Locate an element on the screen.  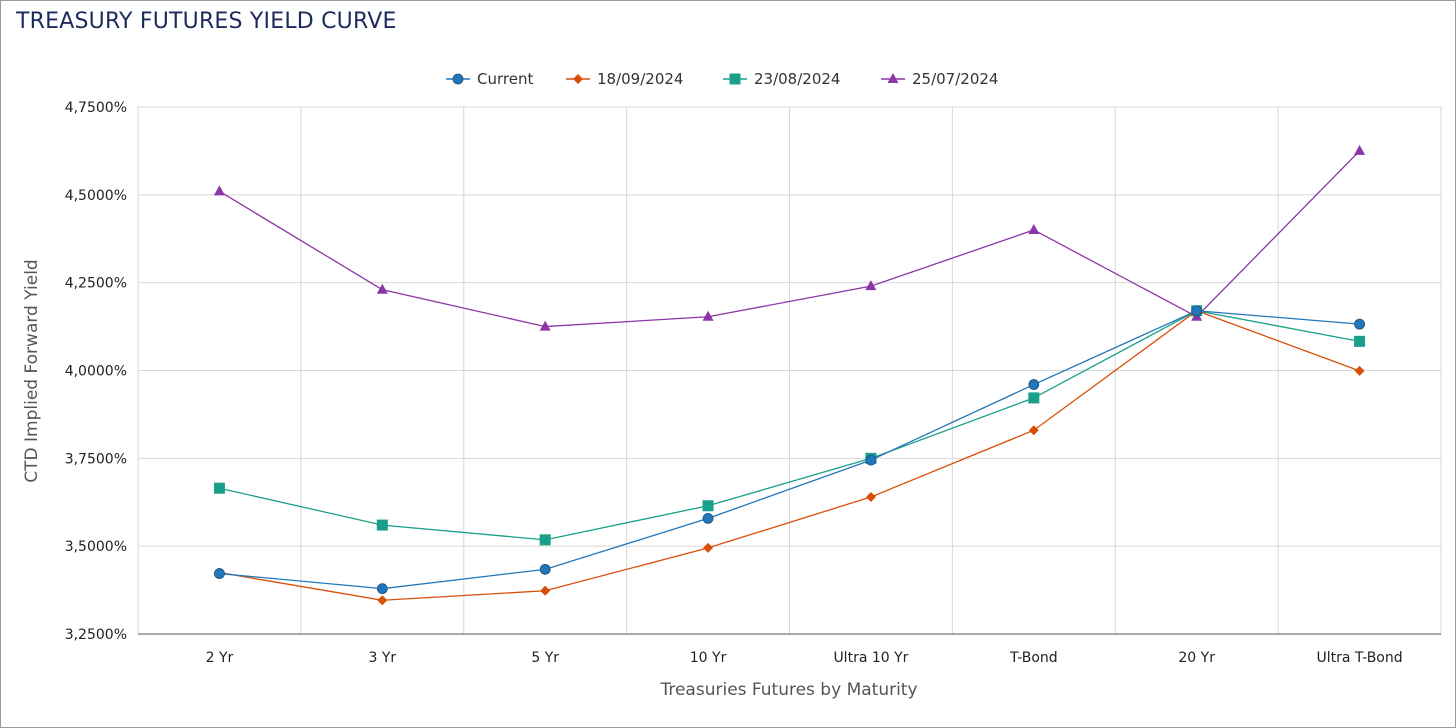
y-tick-label: 3,5000% is located at coordinates (96, 547).